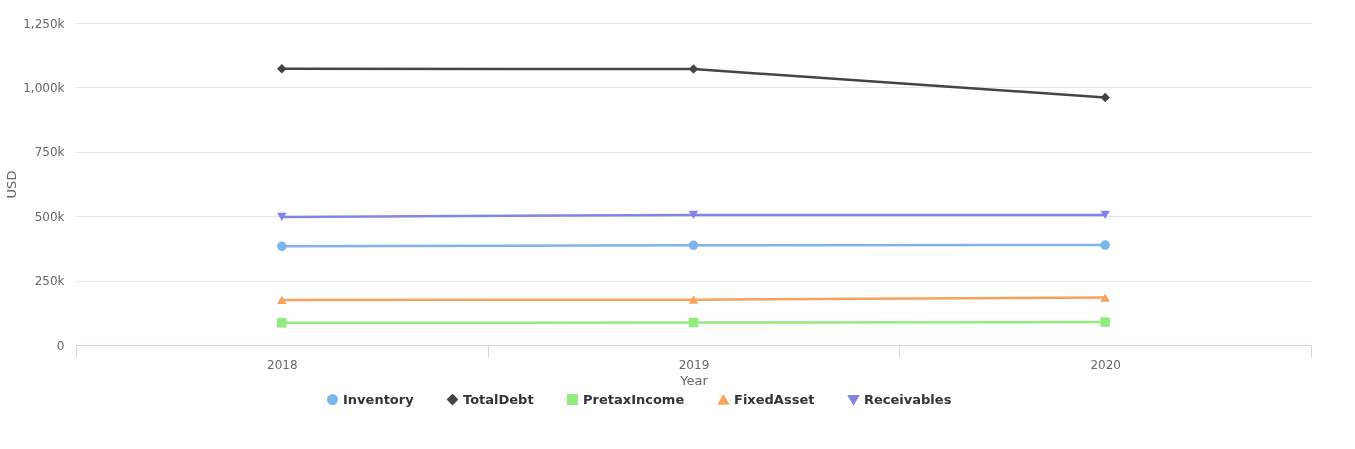  I want to click on legend-label: Inventory, so click(379, 399).